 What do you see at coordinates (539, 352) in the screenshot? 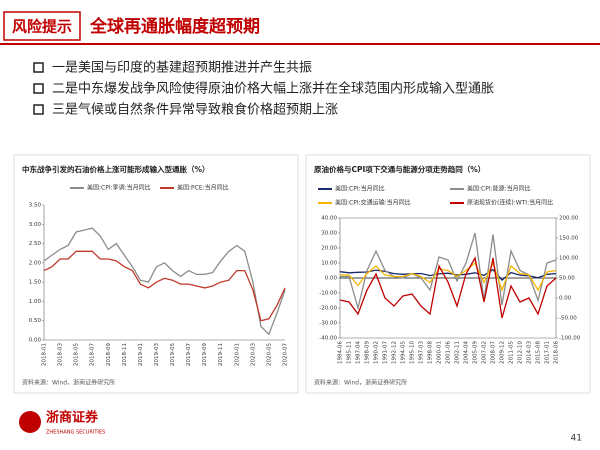
I see `x-tick-label: 2015-08` at bounding box center [539, 352].